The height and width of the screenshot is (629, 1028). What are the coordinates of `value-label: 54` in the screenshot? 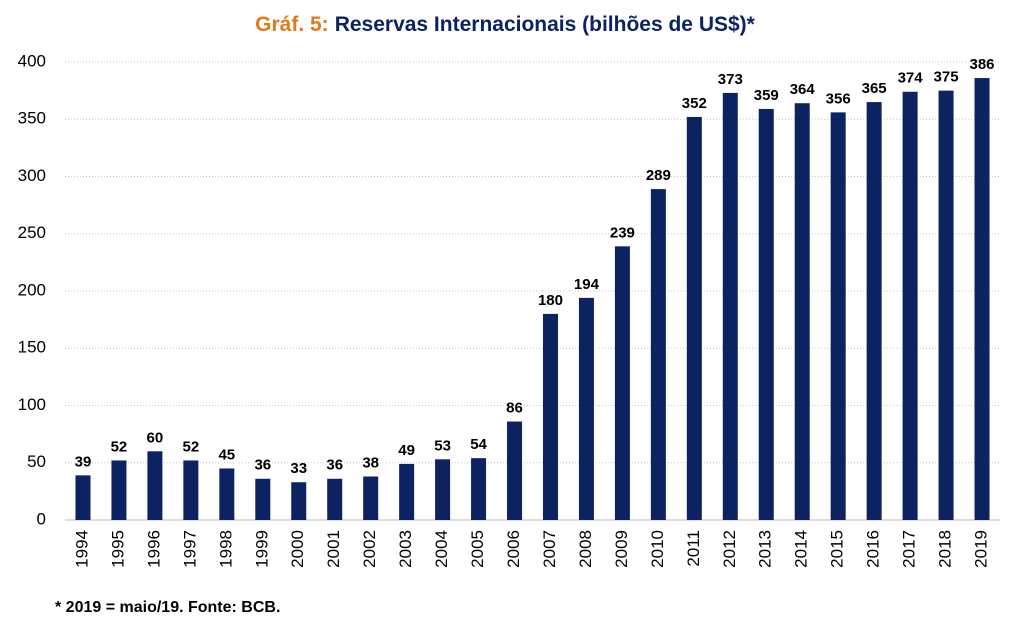 It's located at (478, 444).